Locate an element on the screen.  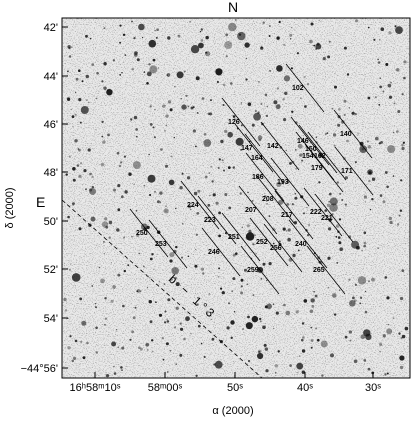
north-label: N is located at coordinates (233, 7).